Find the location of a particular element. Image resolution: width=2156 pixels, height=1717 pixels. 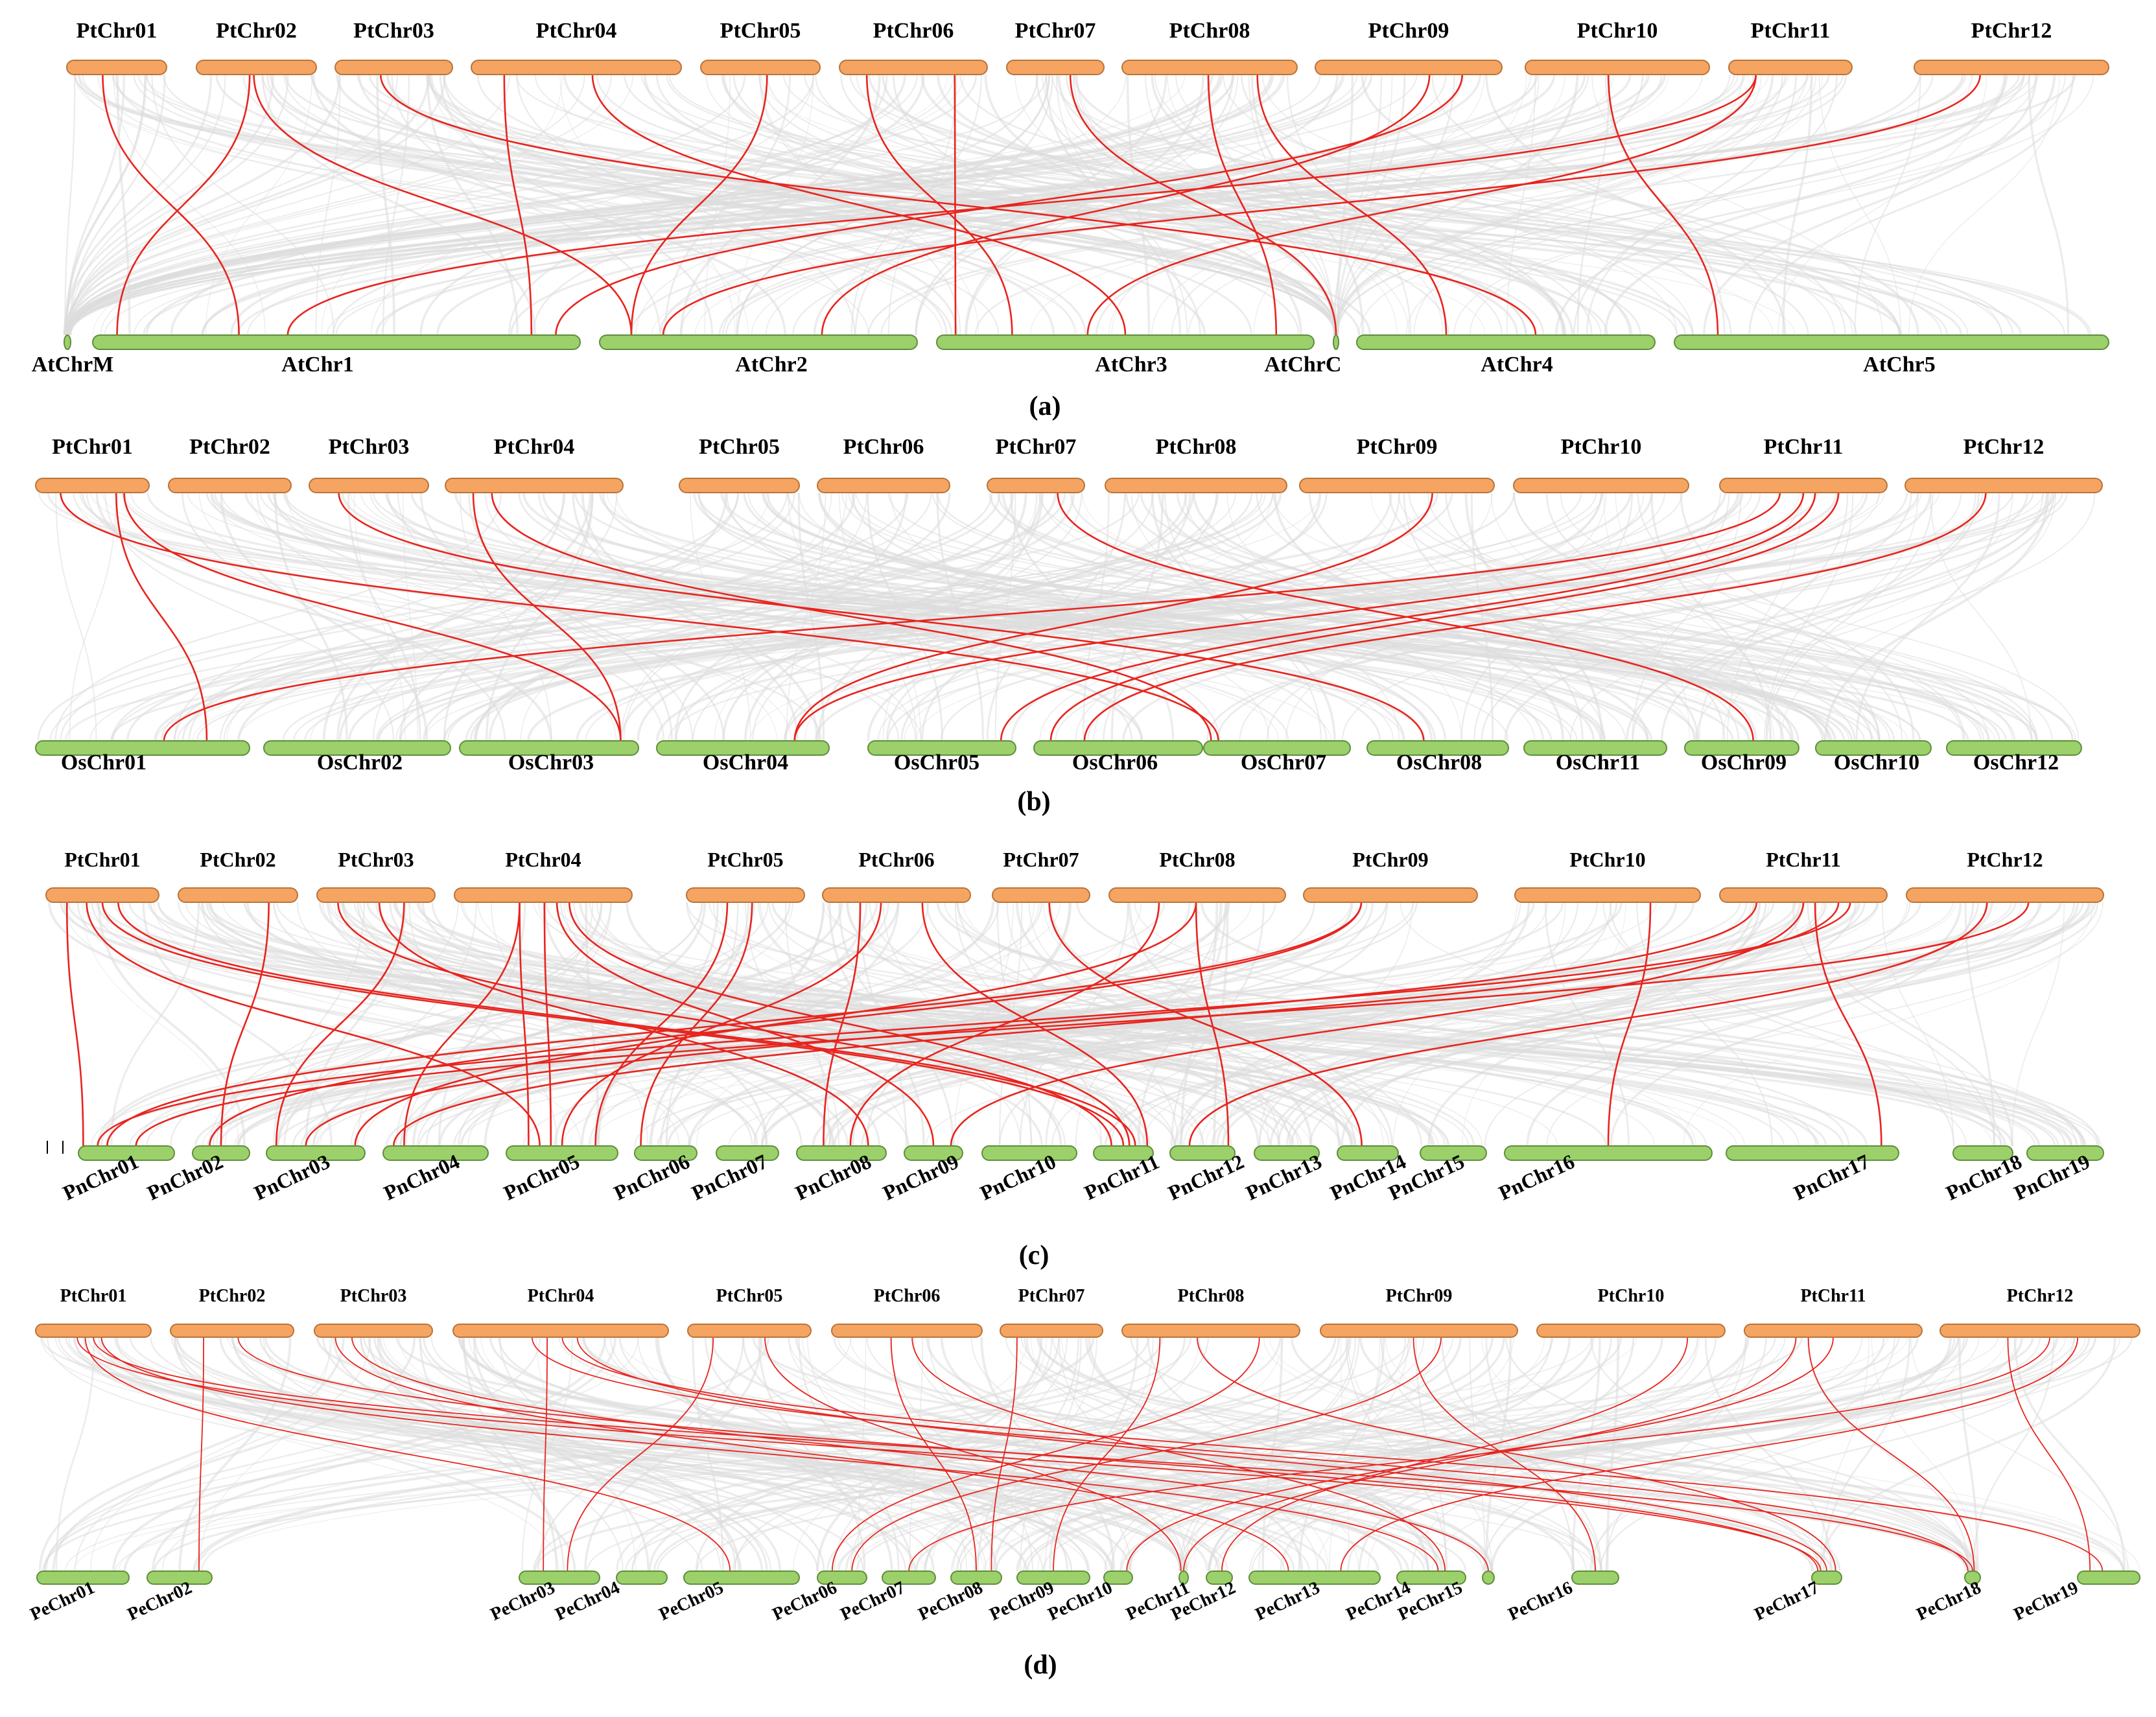

top-chromosome-label: PtChr05 is located at coordinates (739, 447).